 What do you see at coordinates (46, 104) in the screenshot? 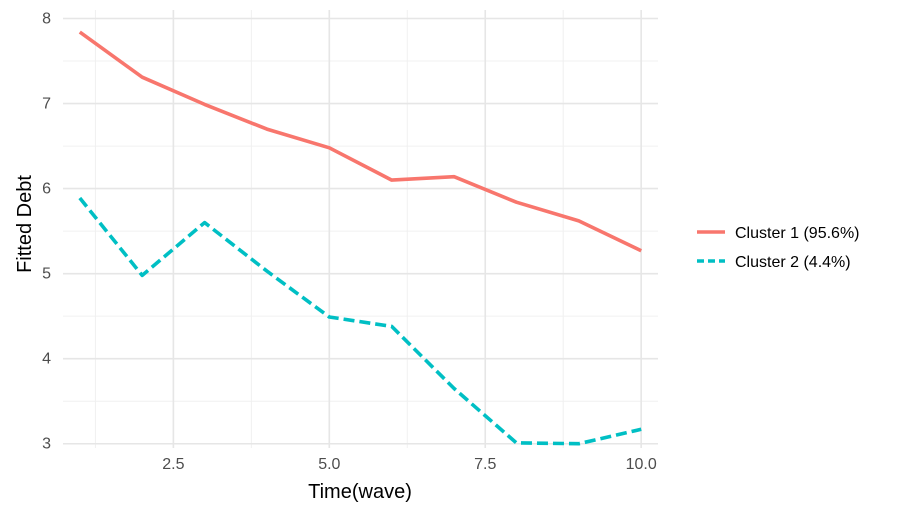
I see `y-tick-label: 7` at bounding box center [46, 104].